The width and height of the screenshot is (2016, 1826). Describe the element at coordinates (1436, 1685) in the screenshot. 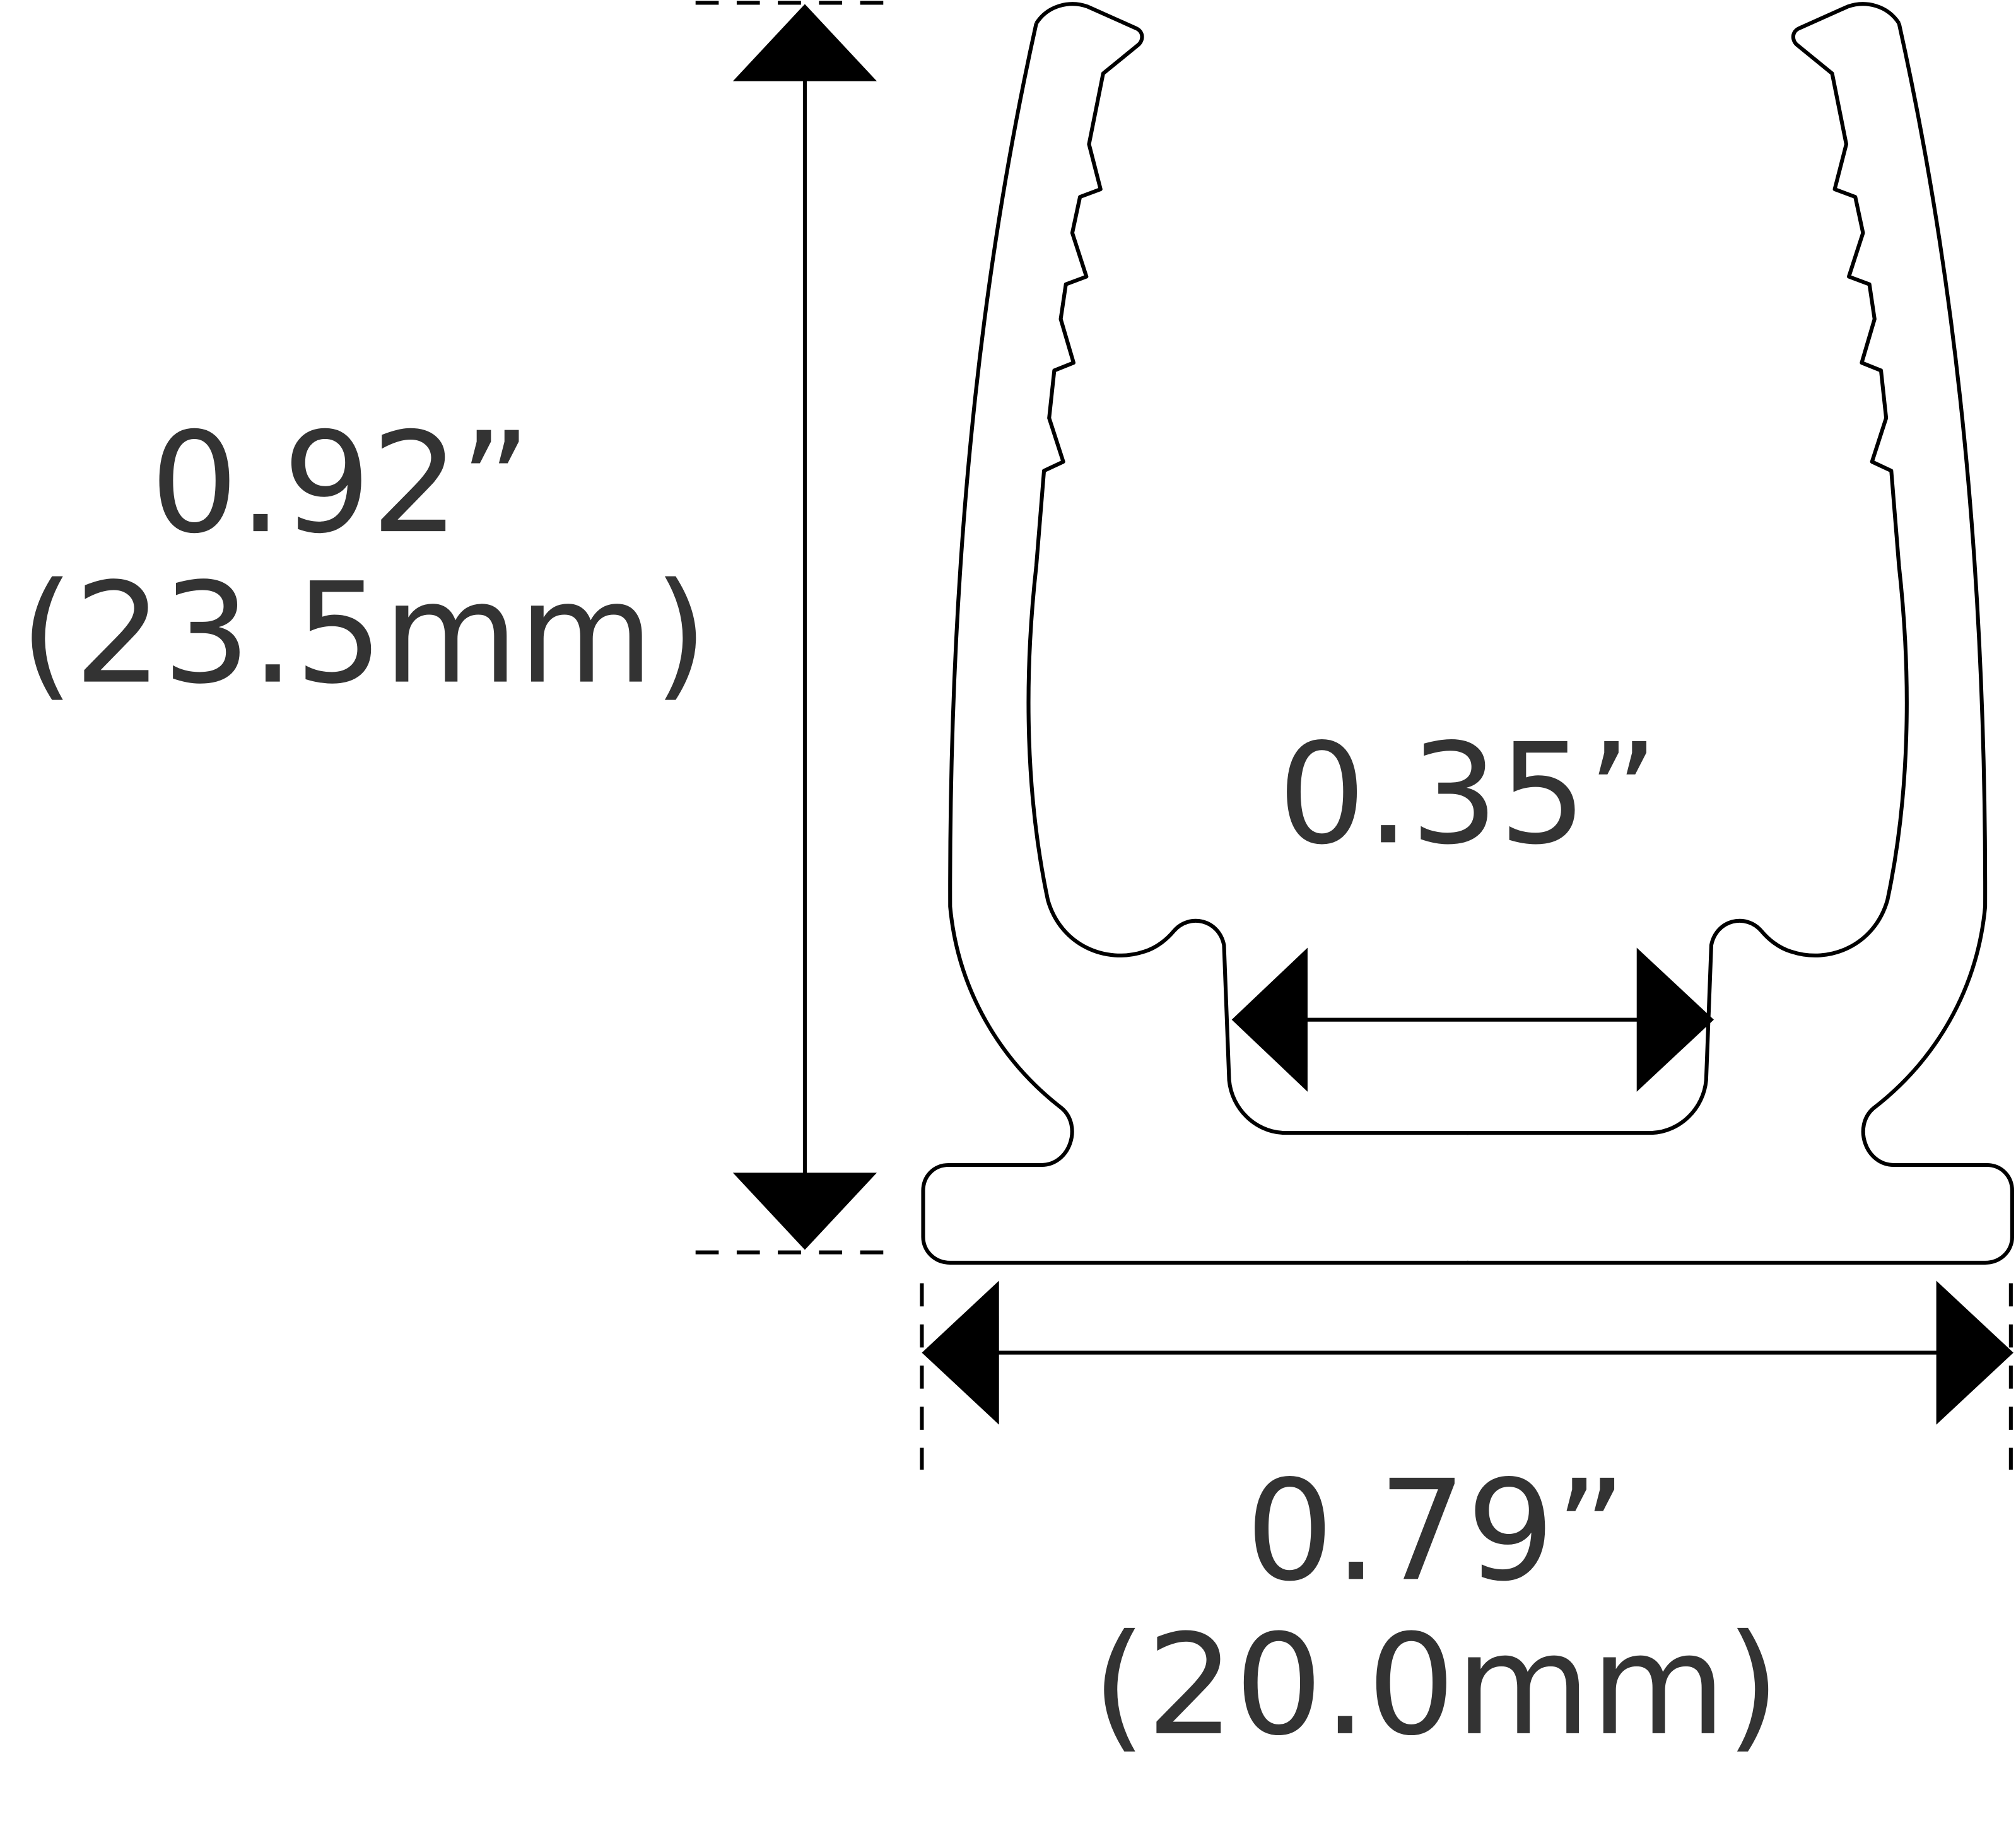

I see `width-mm-label: (20.0mm)` at that location.